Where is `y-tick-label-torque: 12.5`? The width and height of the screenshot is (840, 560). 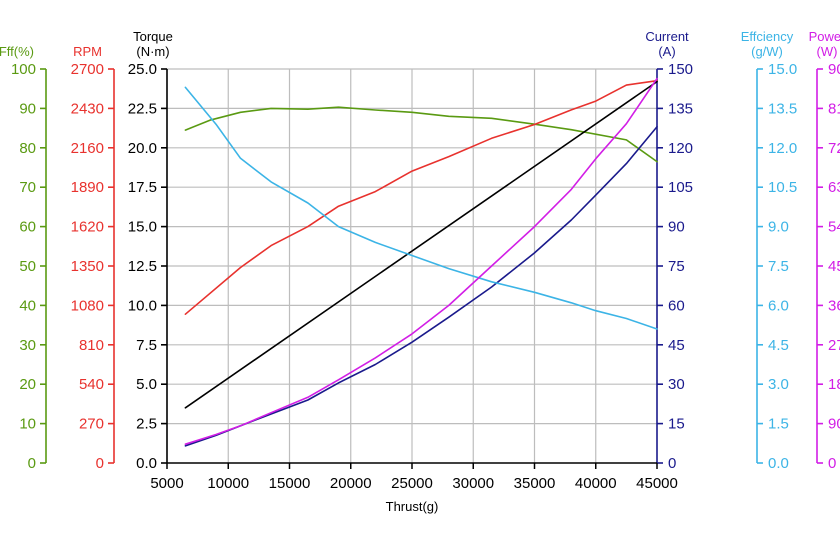 y-tick-label-torque: 12.5 is located at coordinates (142, 266).